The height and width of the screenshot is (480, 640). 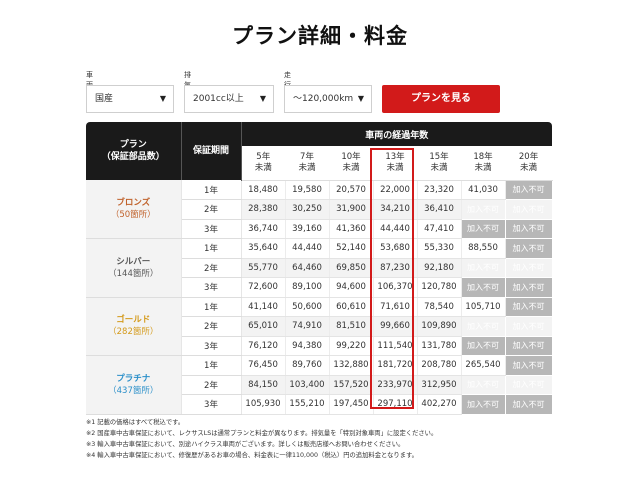 I want to click on price-cell: 109,890, so click(x=439, y=326).